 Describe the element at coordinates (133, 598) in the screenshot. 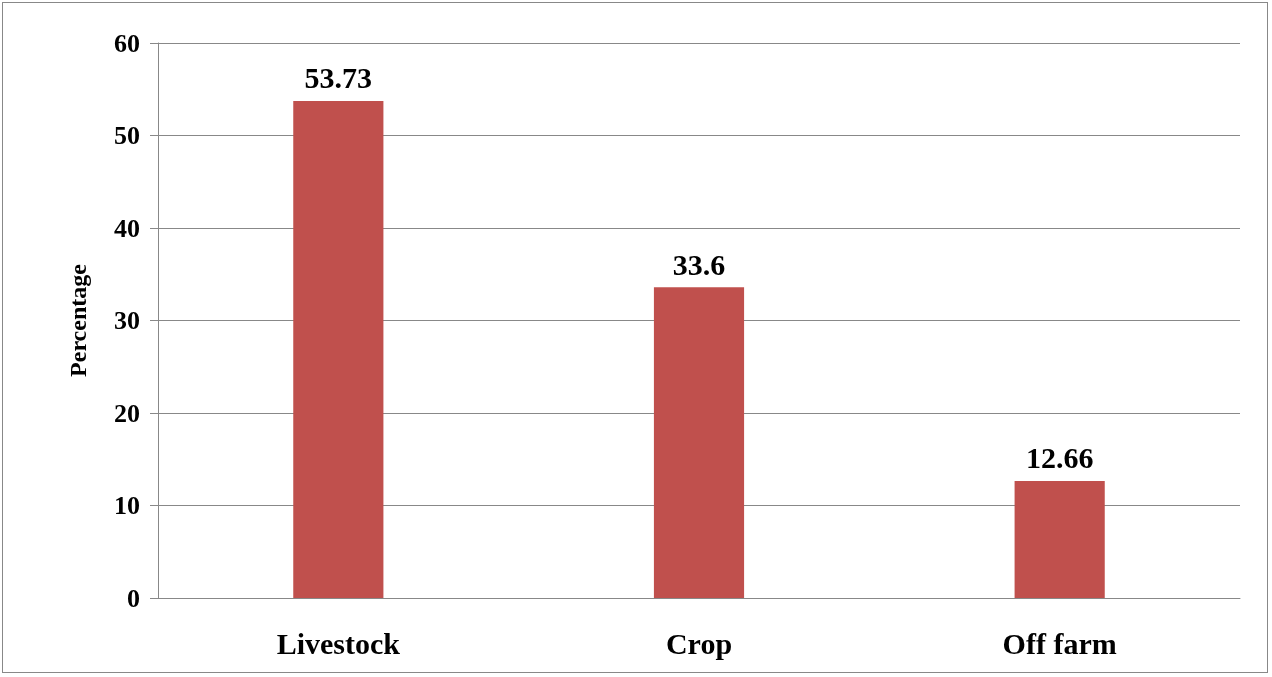

I see `y-tick-label: 0` at that location.